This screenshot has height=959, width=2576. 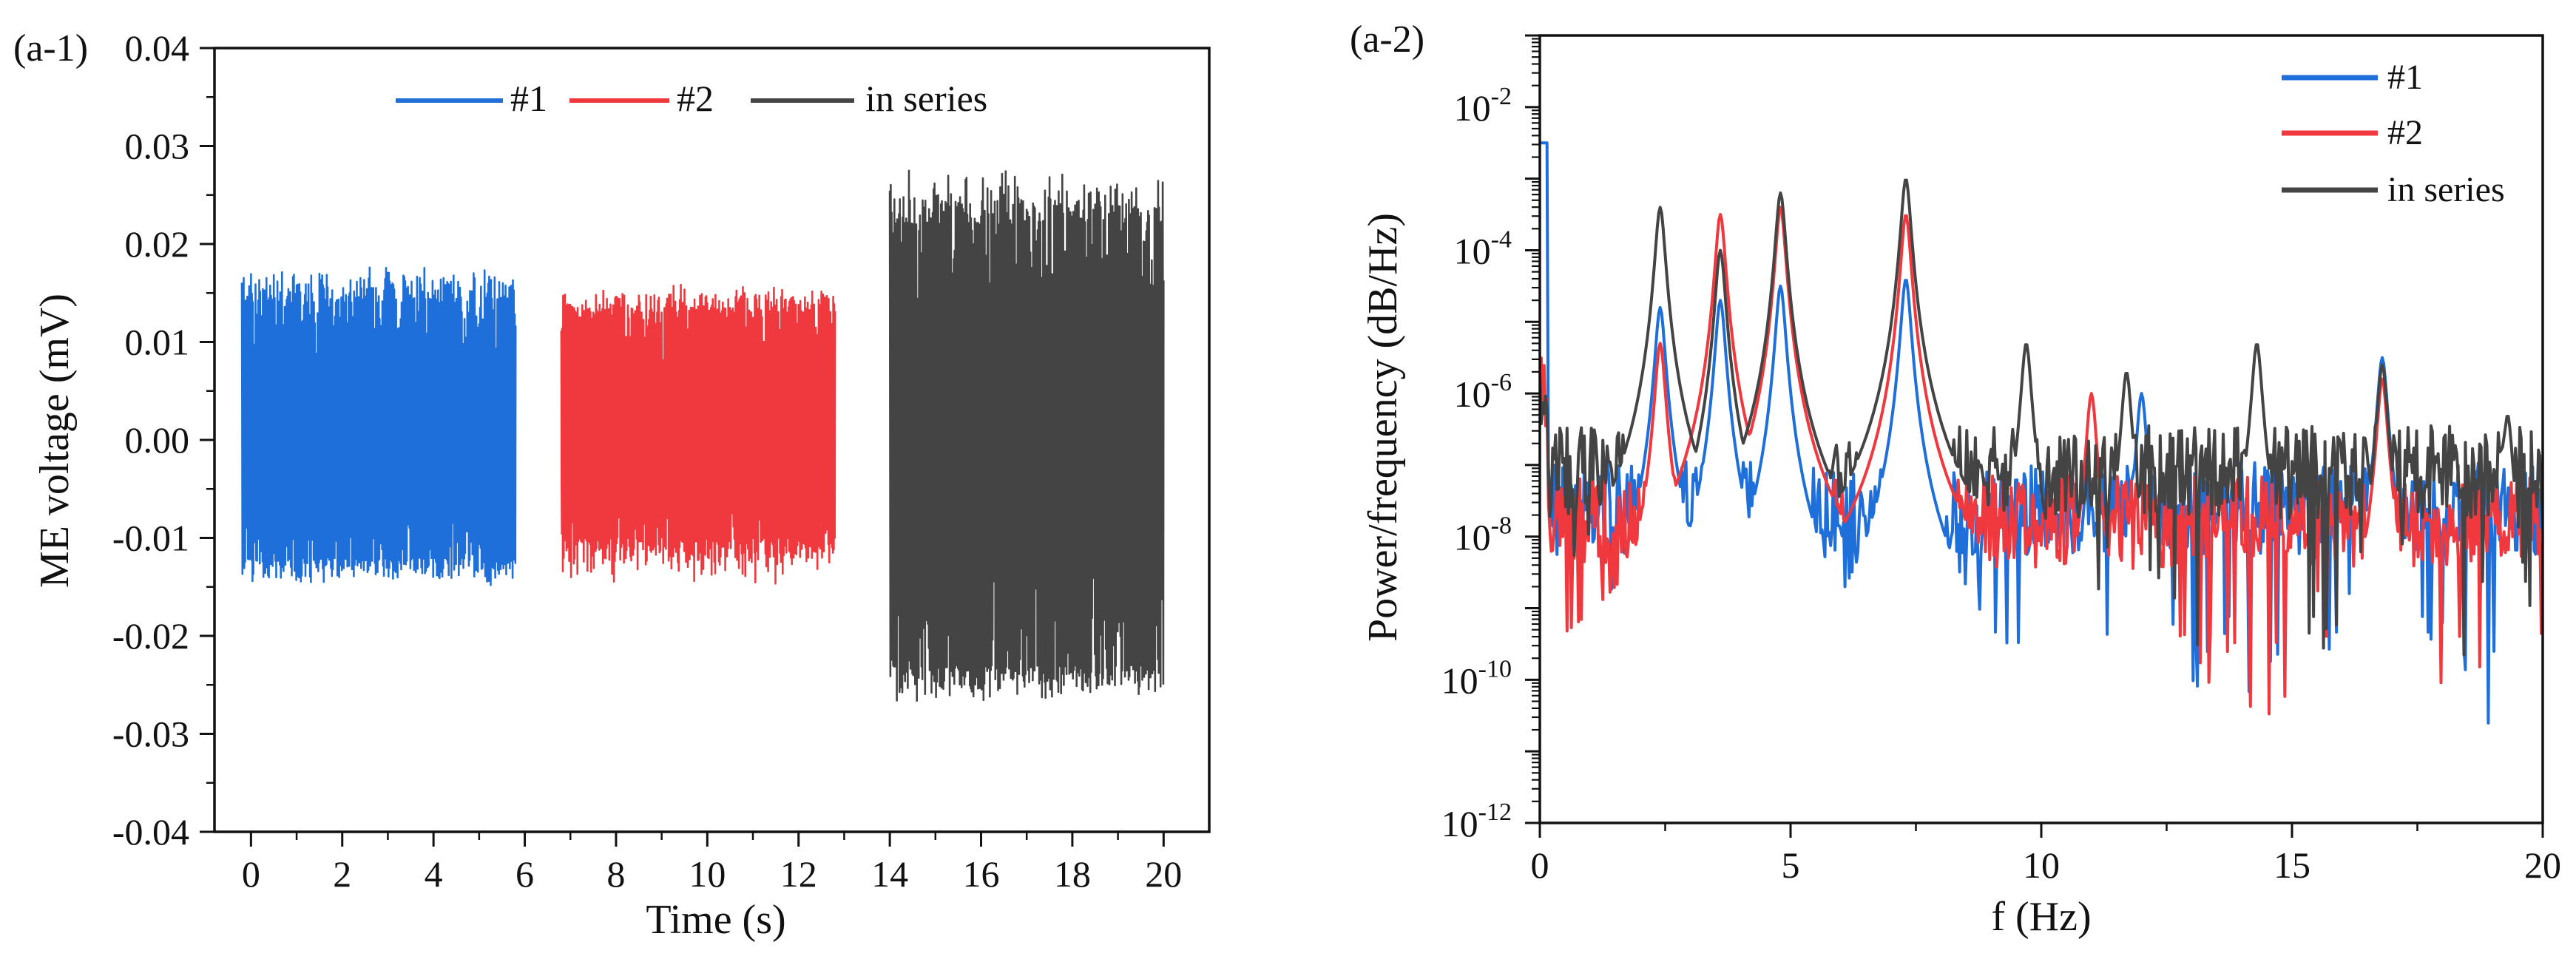 I want to click on a1-ytick-label-6: 0.02, so click(x=157, y=244).